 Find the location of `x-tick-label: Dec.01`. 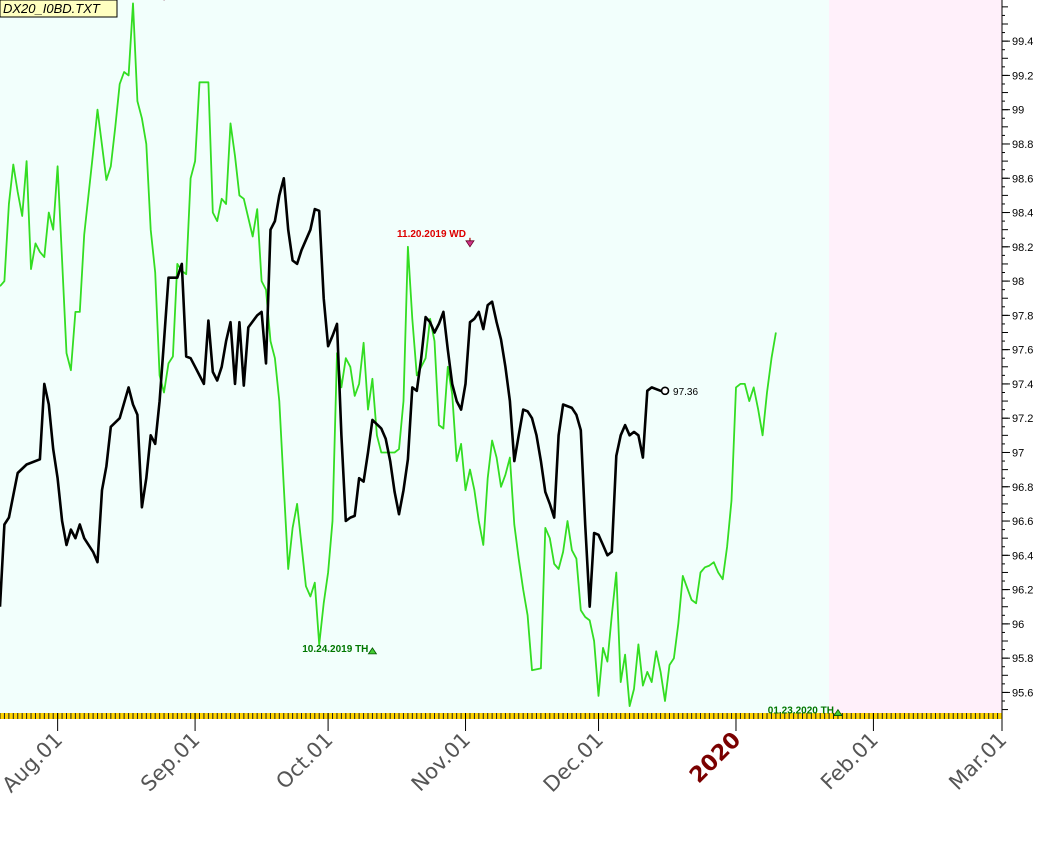

x-tick-label: Dec.01 is located at coordinates (573, 762).